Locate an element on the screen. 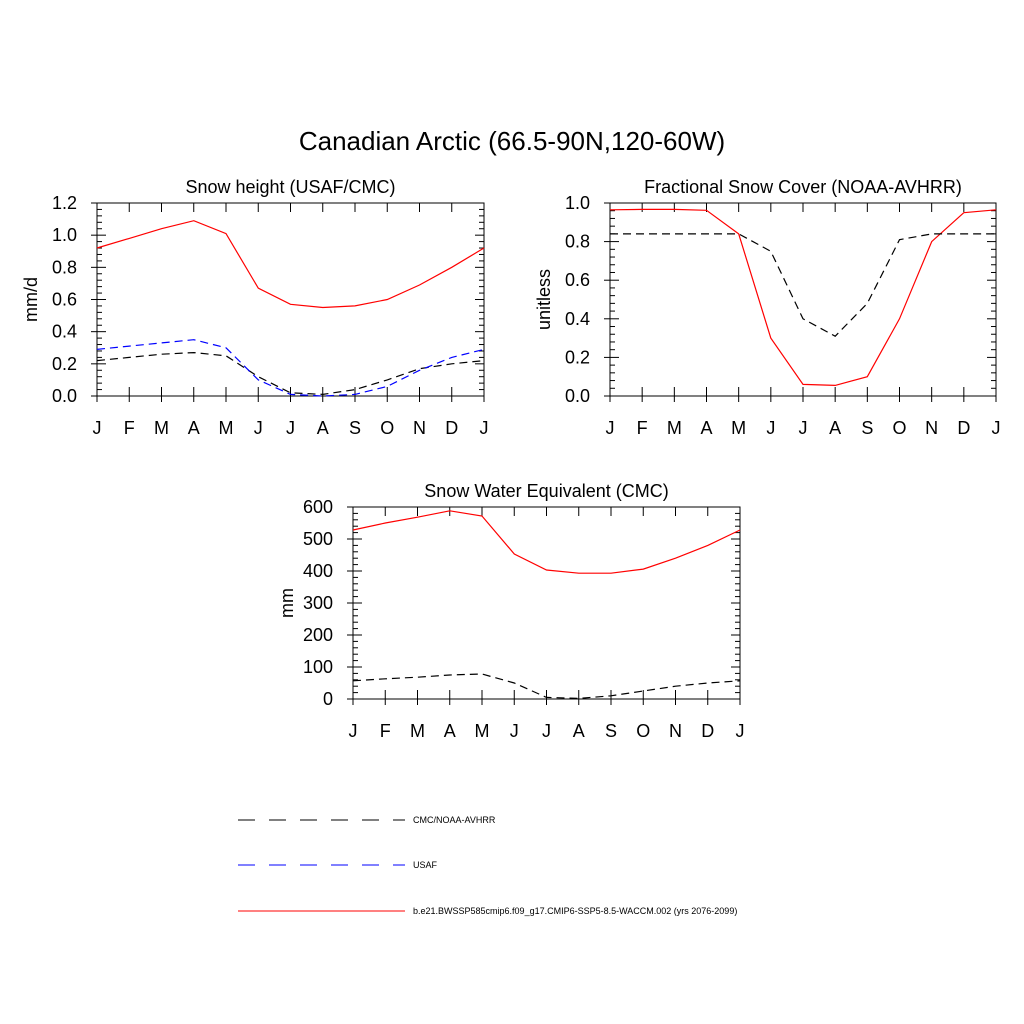  series-line-usaf is located at coordinates (290, 368).